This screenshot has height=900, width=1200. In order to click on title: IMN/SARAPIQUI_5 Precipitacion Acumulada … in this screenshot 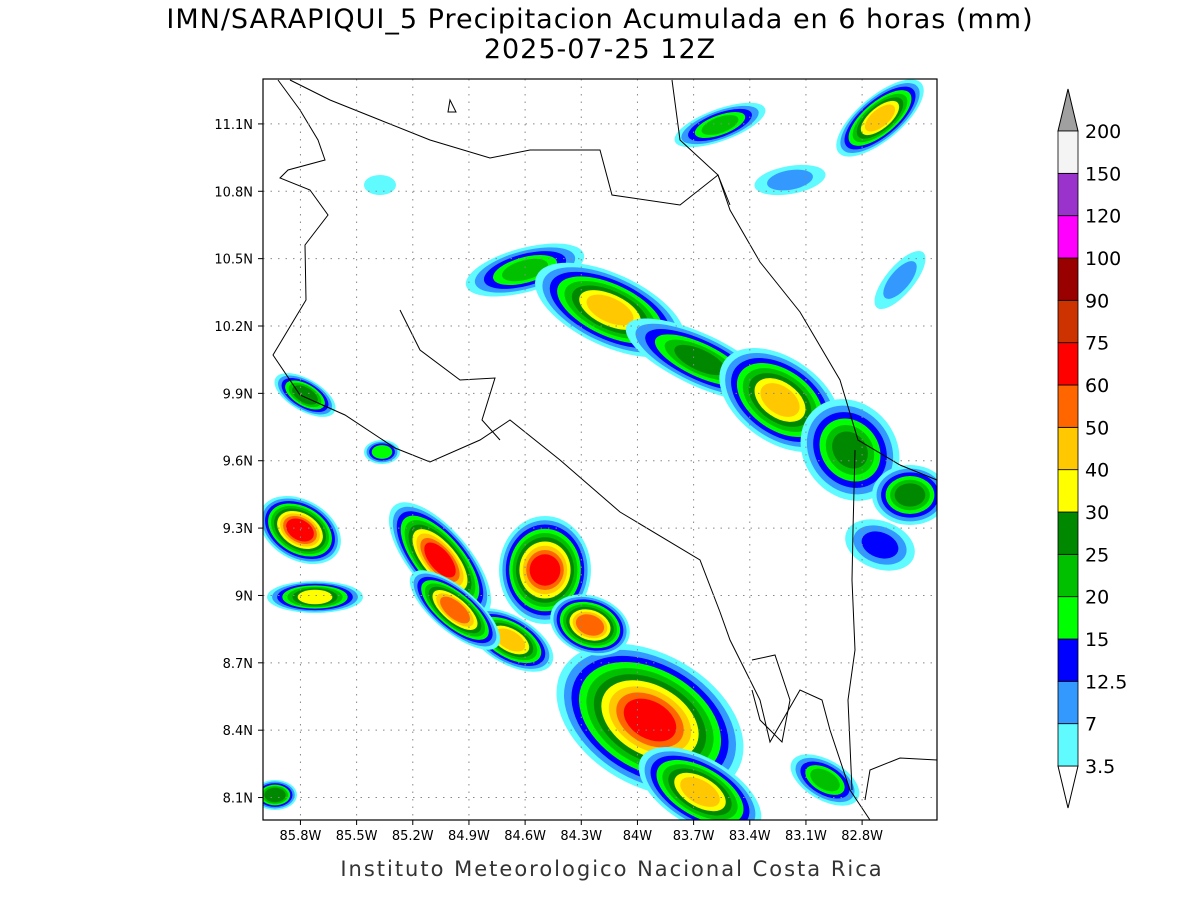, I will do `click(599, 19)`.